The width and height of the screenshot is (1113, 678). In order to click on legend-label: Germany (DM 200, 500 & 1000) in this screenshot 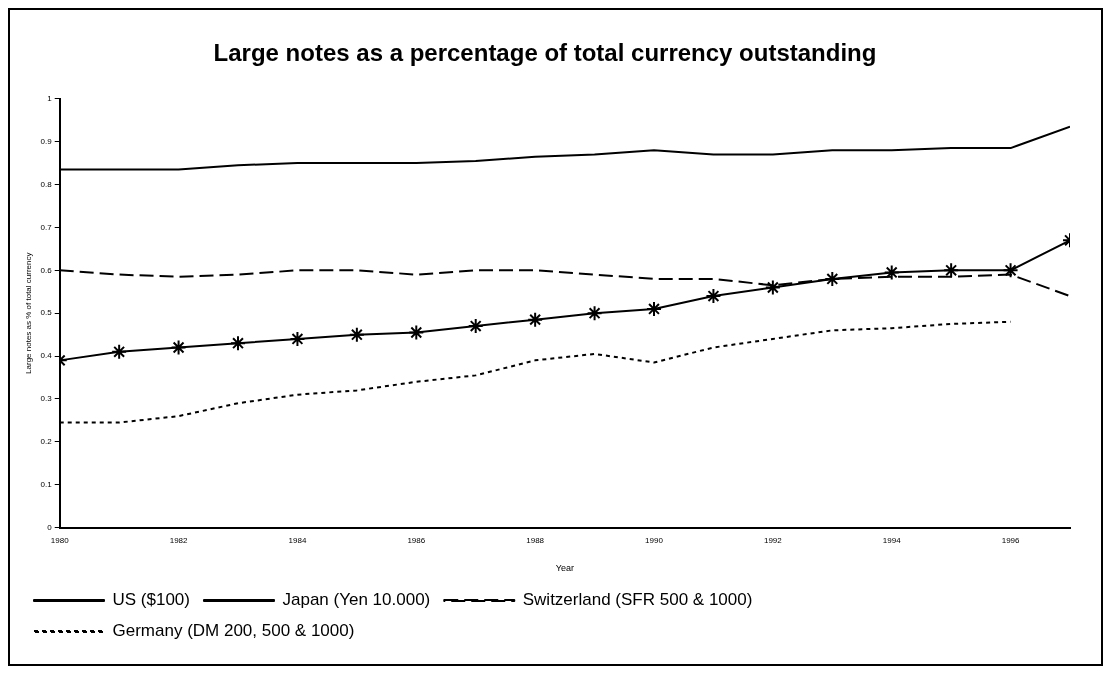, I will do `click(233, 631)`.